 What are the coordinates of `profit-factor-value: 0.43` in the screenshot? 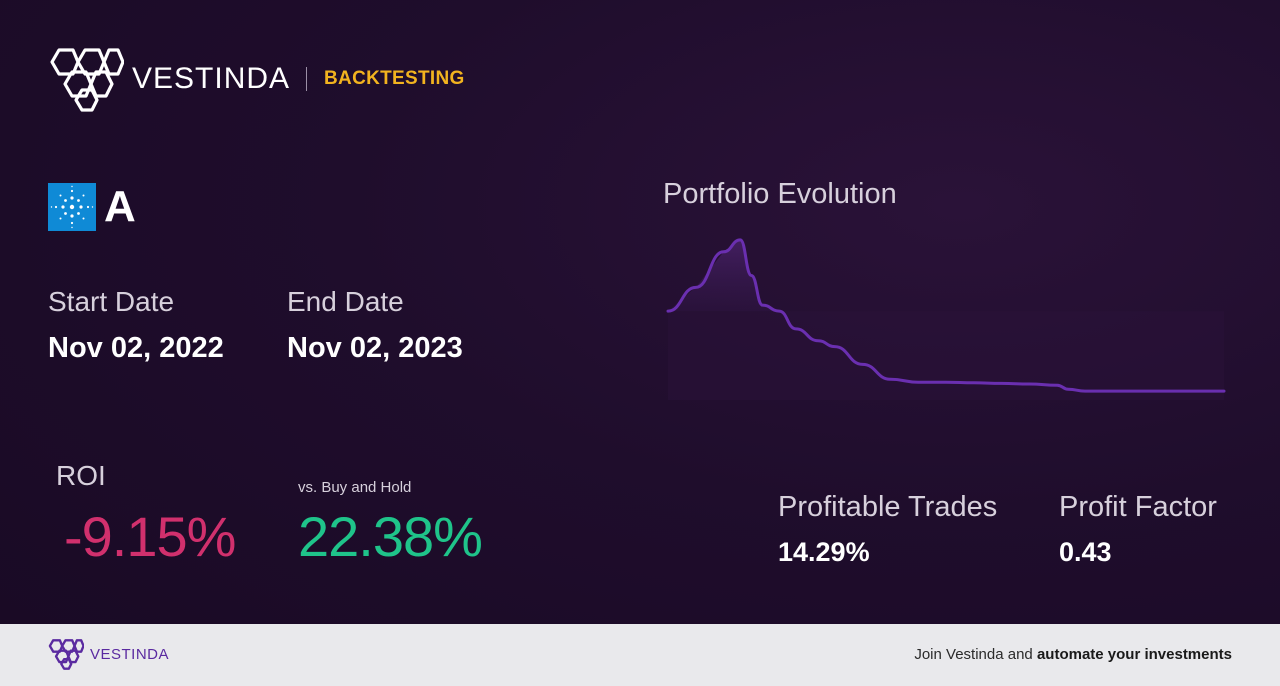 It's located at (1085, 552).